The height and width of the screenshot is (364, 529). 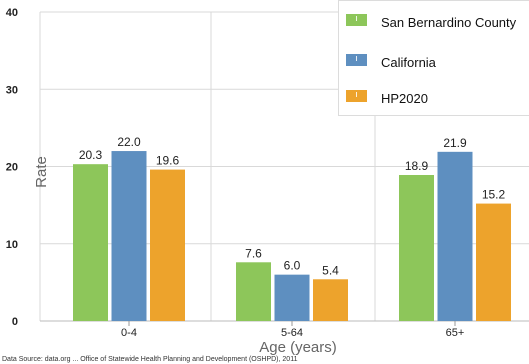 What do you see at coordinates (298, 347) in the screenshot?
I see `x-axis-label: Age (years)` at bounding box center [298, 347].